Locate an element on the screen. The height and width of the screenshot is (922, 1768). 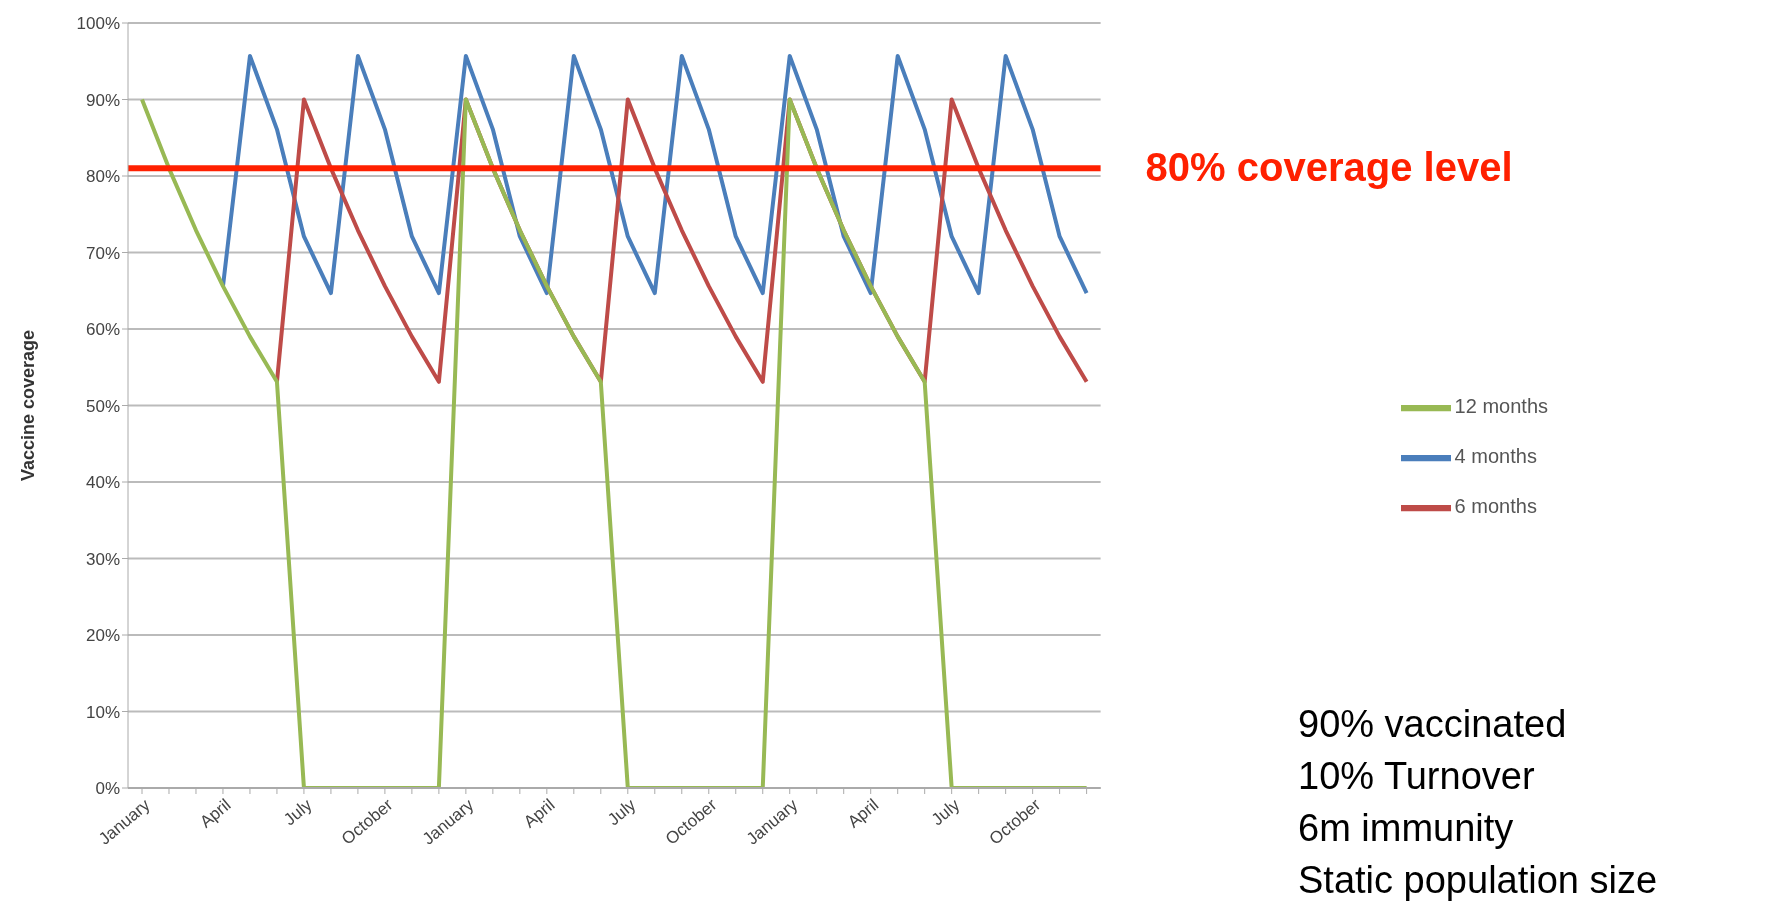
y-tick-label: 40% is located at coordinates (102, 483).